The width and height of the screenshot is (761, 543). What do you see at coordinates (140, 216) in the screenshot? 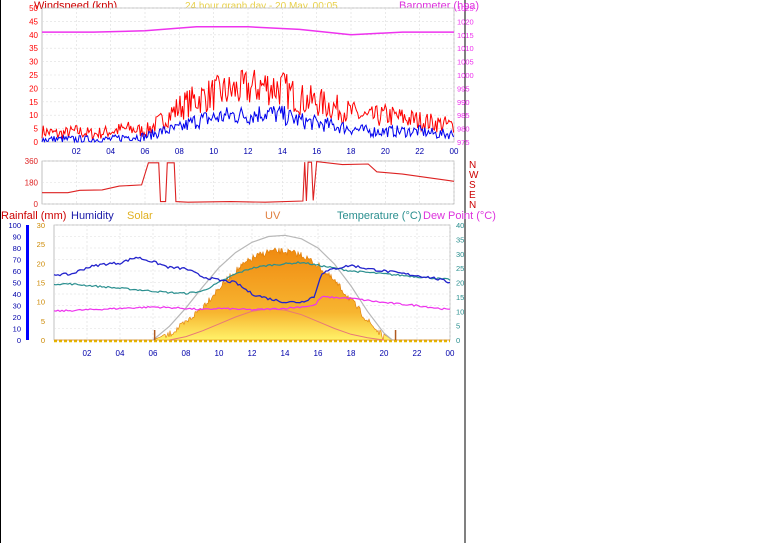
I see `solar-label: Solar` at bounding box center [140, 216].